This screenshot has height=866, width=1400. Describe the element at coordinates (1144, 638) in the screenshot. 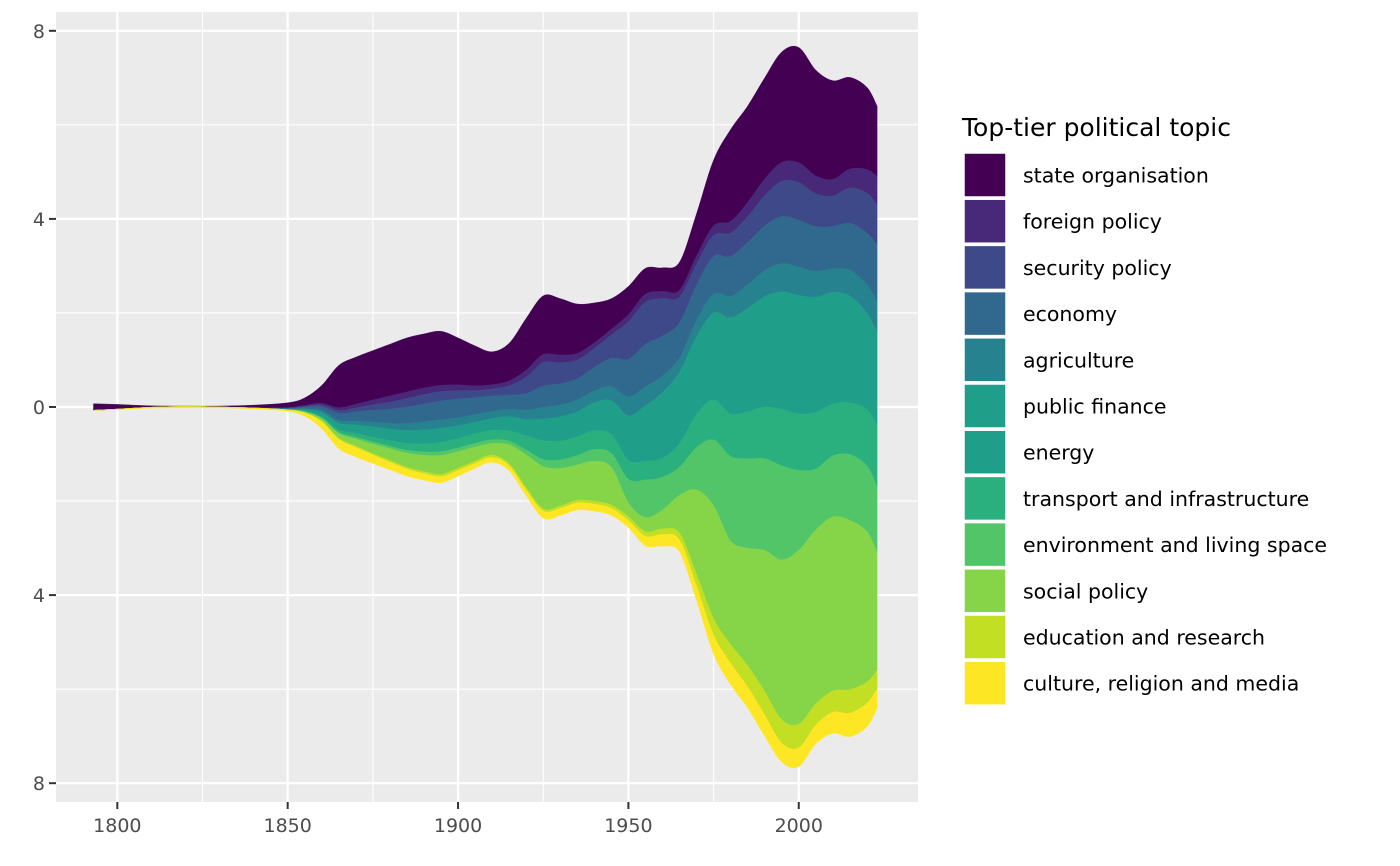

I see `legend-label-10: education and research` at that location.